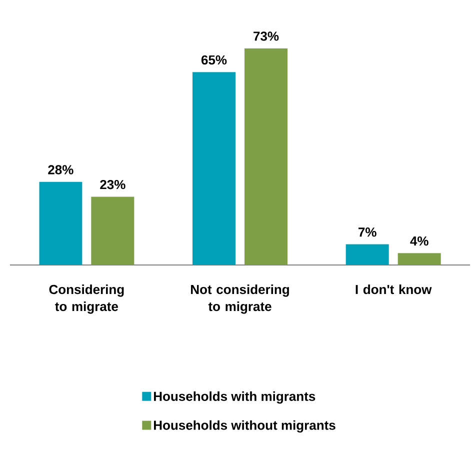 The height and width of the screenshot is (456, 471). What do you see at coordinates (240, 299) in the screenshot?
I see `x-tick-label: Not considering to migrate` at bounding box center [240, 299].